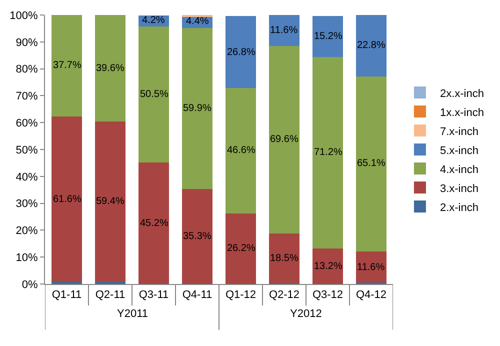 This screenshot has width=500, height=346. I want to click on data-label: 61.6%, so click(67, 199).